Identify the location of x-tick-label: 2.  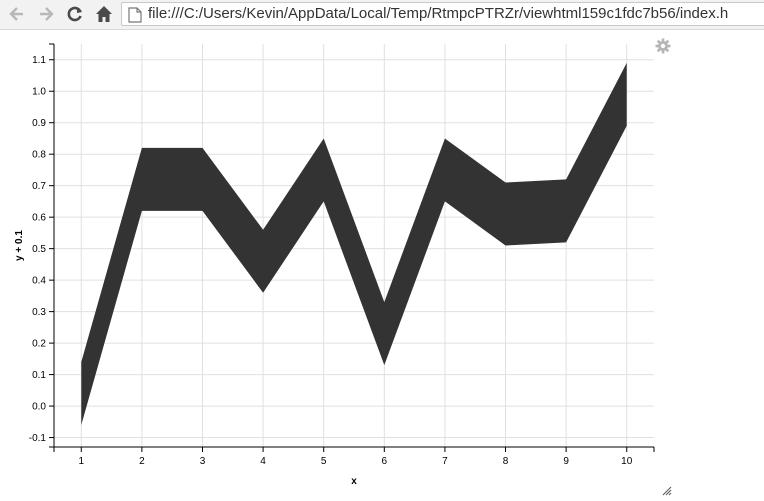
(142, 461).